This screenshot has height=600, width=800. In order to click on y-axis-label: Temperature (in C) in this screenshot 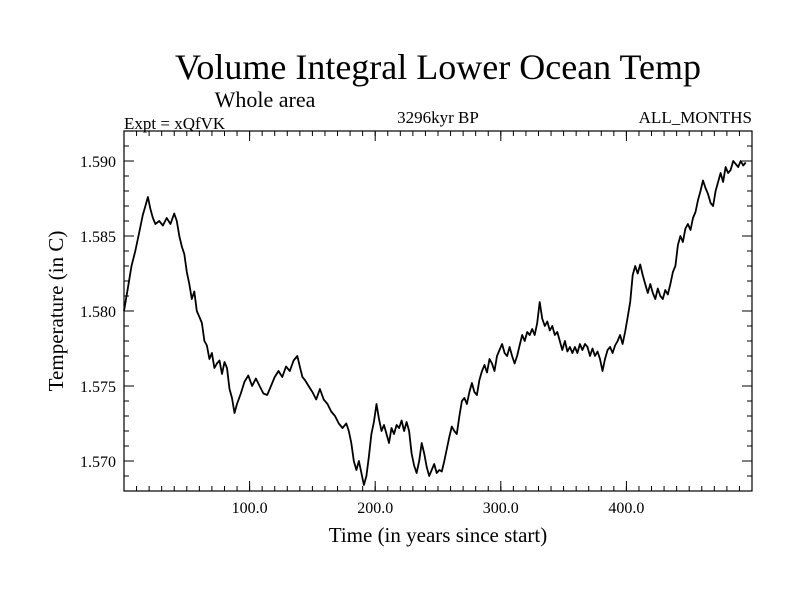, I will do `click(56, 311)`.